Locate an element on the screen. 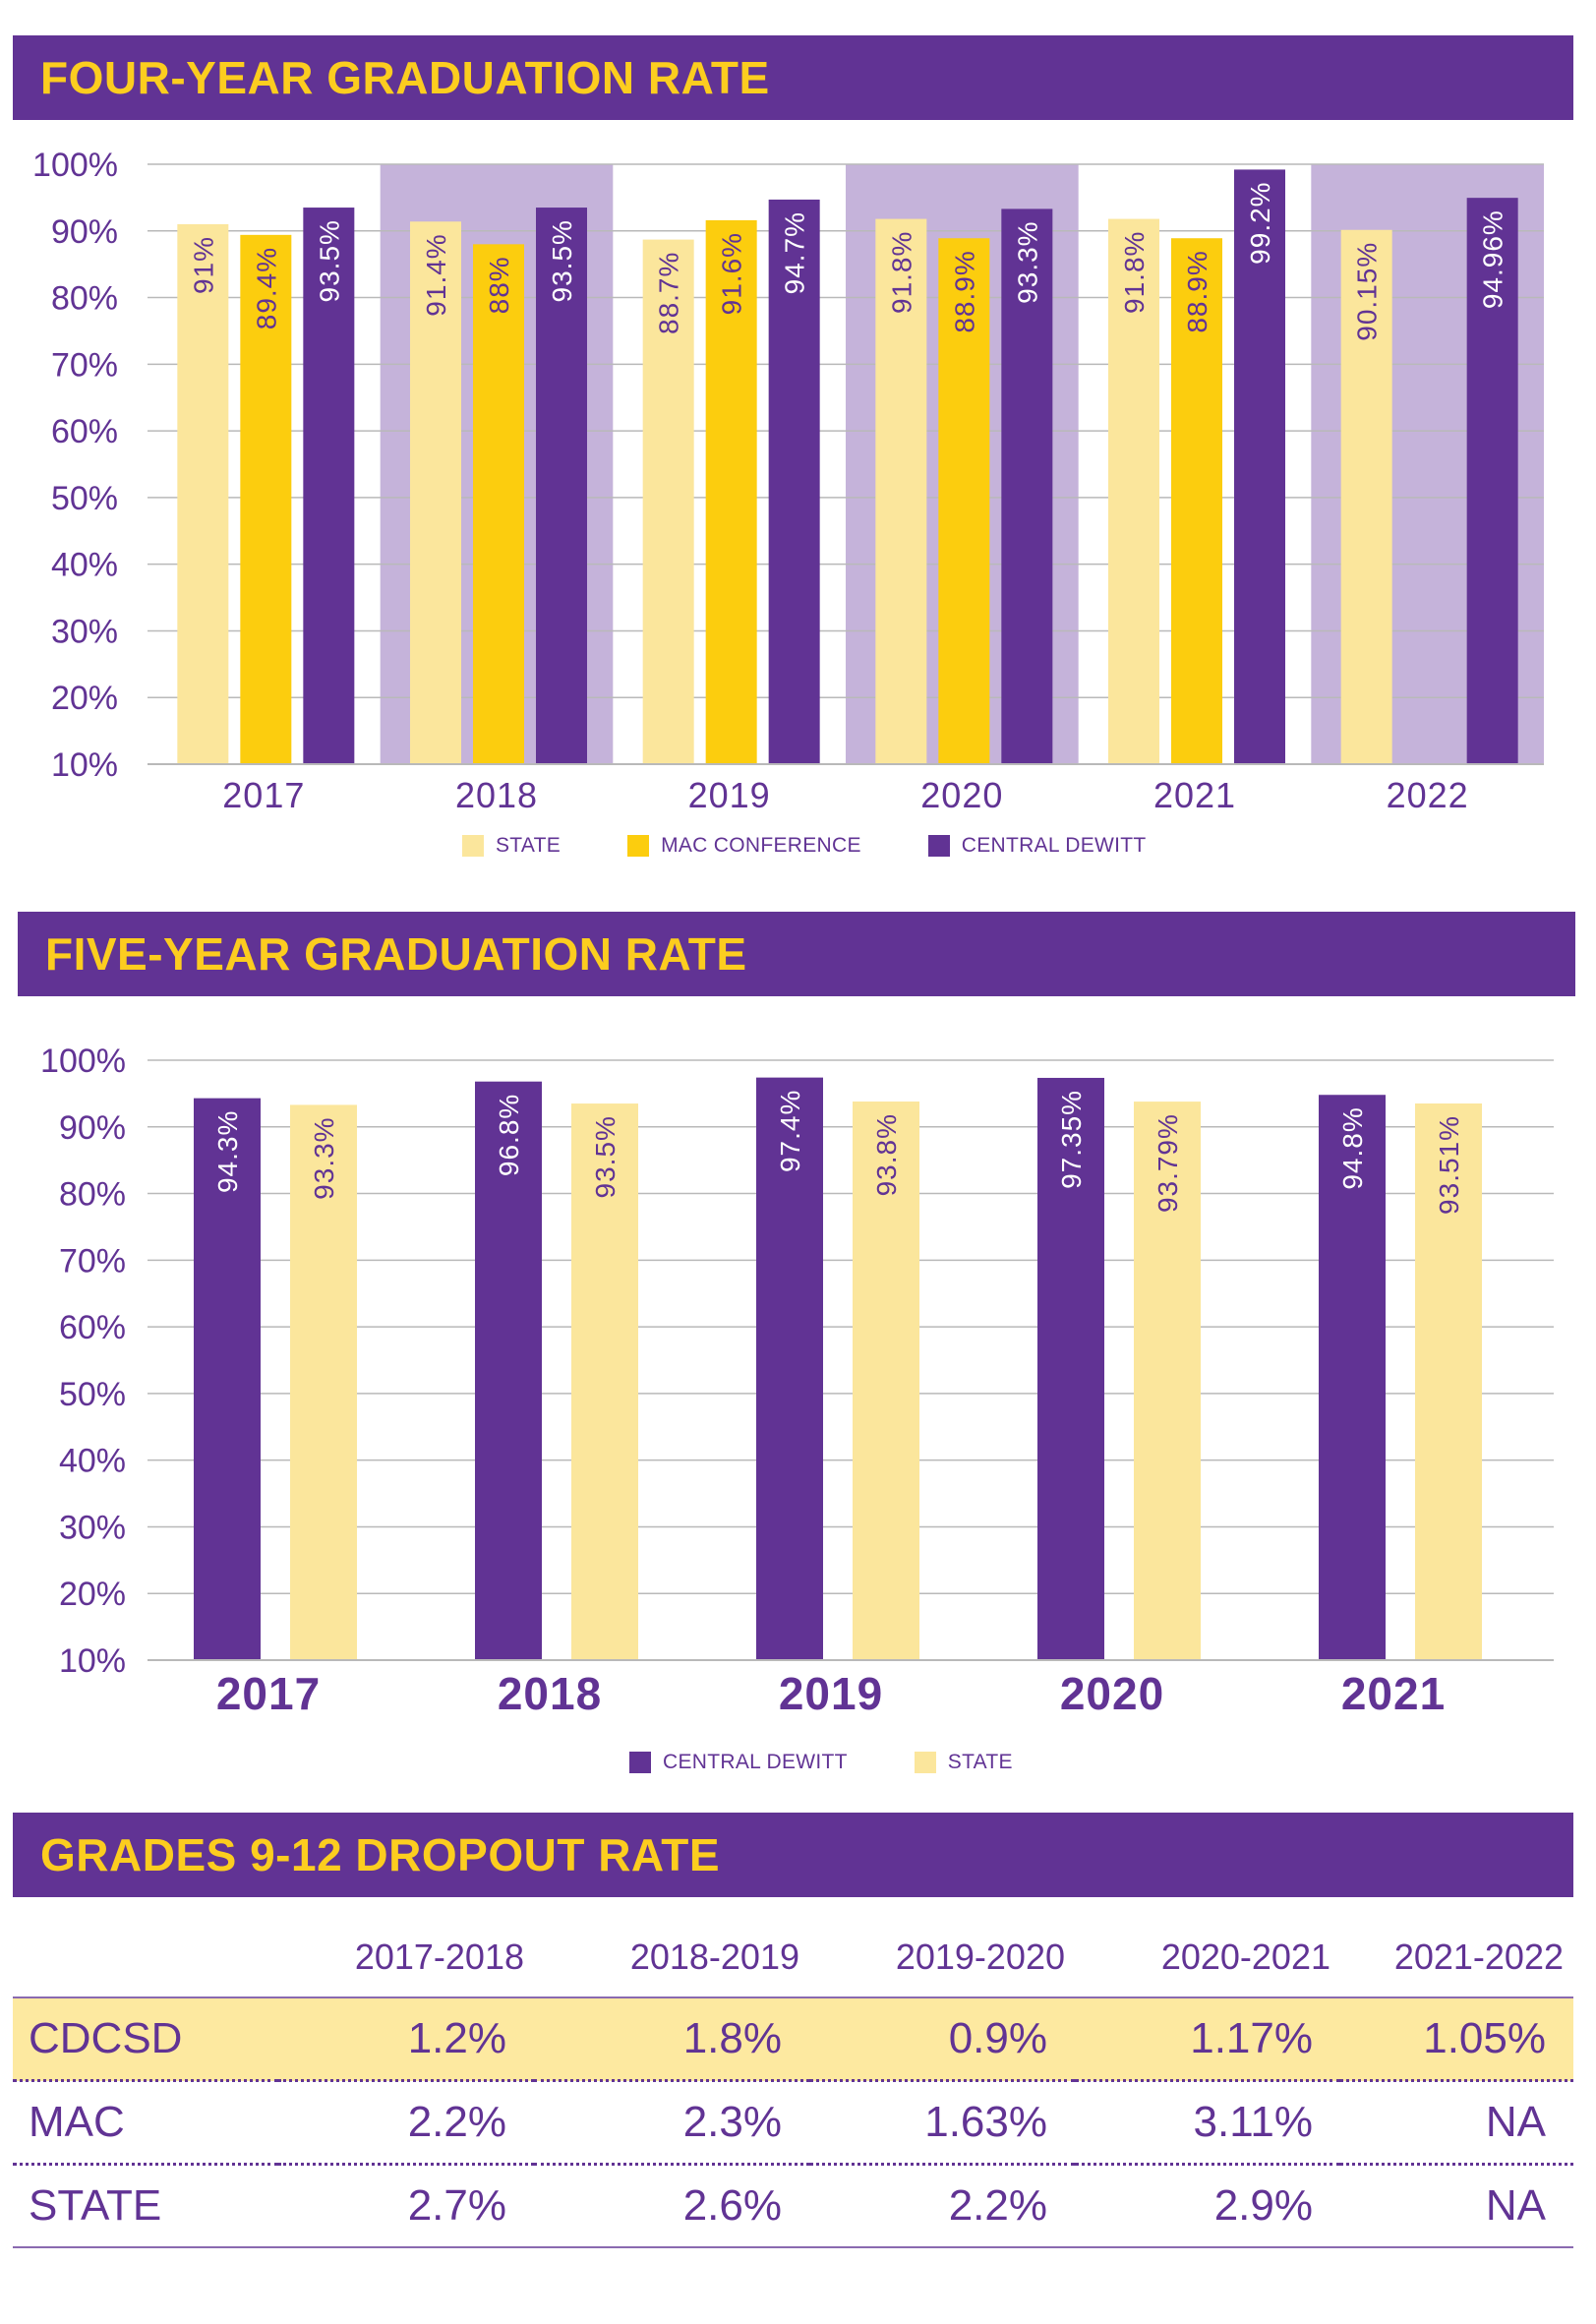 The width and height of the screenshot is (1596, 2324). dropout-header-2021: 2021-2022 is located at coordinates (1456, 1958).